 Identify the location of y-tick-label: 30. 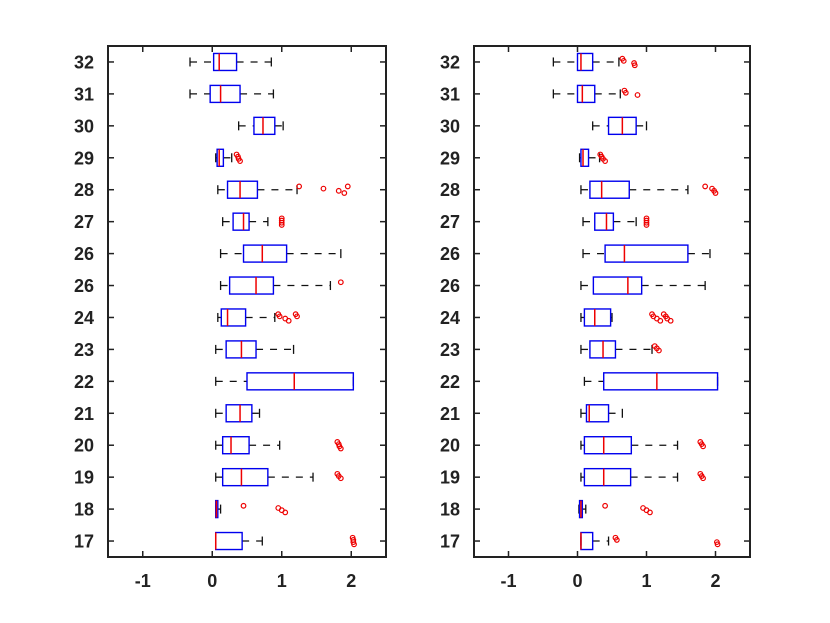
(450, 126).